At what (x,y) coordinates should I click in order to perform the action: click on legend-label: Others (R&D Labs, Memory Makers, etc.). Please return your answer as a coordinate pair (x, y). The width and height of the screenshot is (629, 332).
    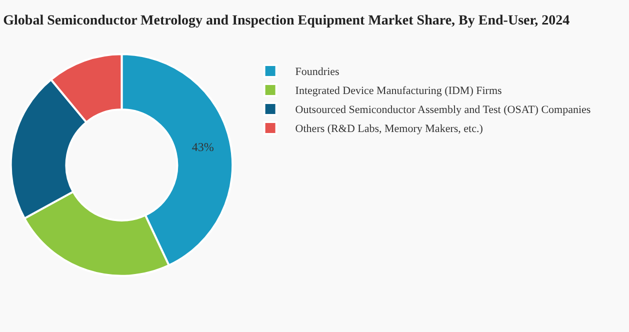
    Looking at the image, I should click on (389, 129).